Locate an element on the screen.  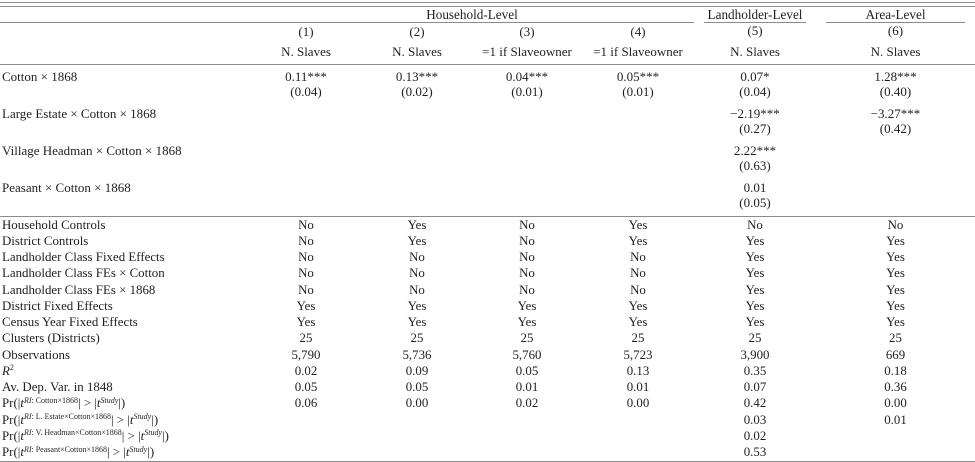
row-label: R2 is located at coordinates (125, 371).